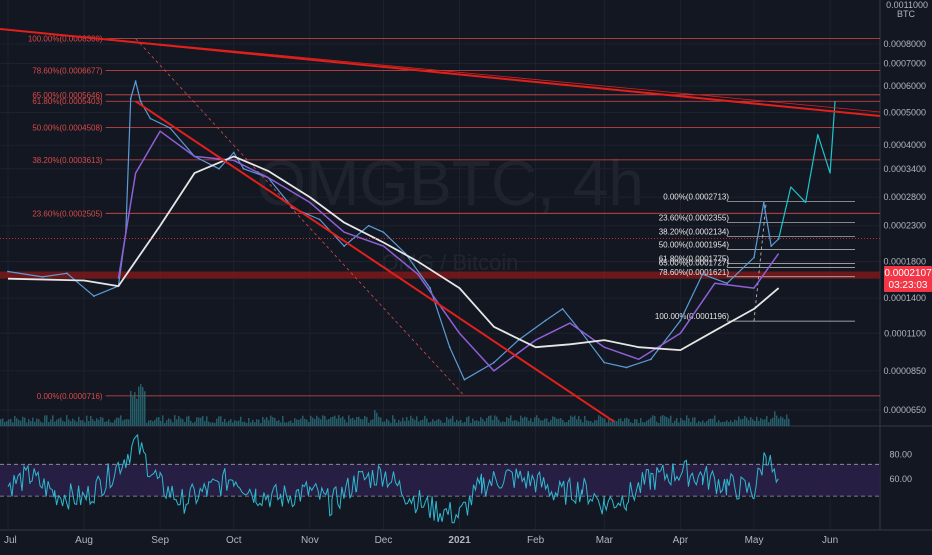  I want to click on rsi-tick-label: 80.00, so click(900, 455).